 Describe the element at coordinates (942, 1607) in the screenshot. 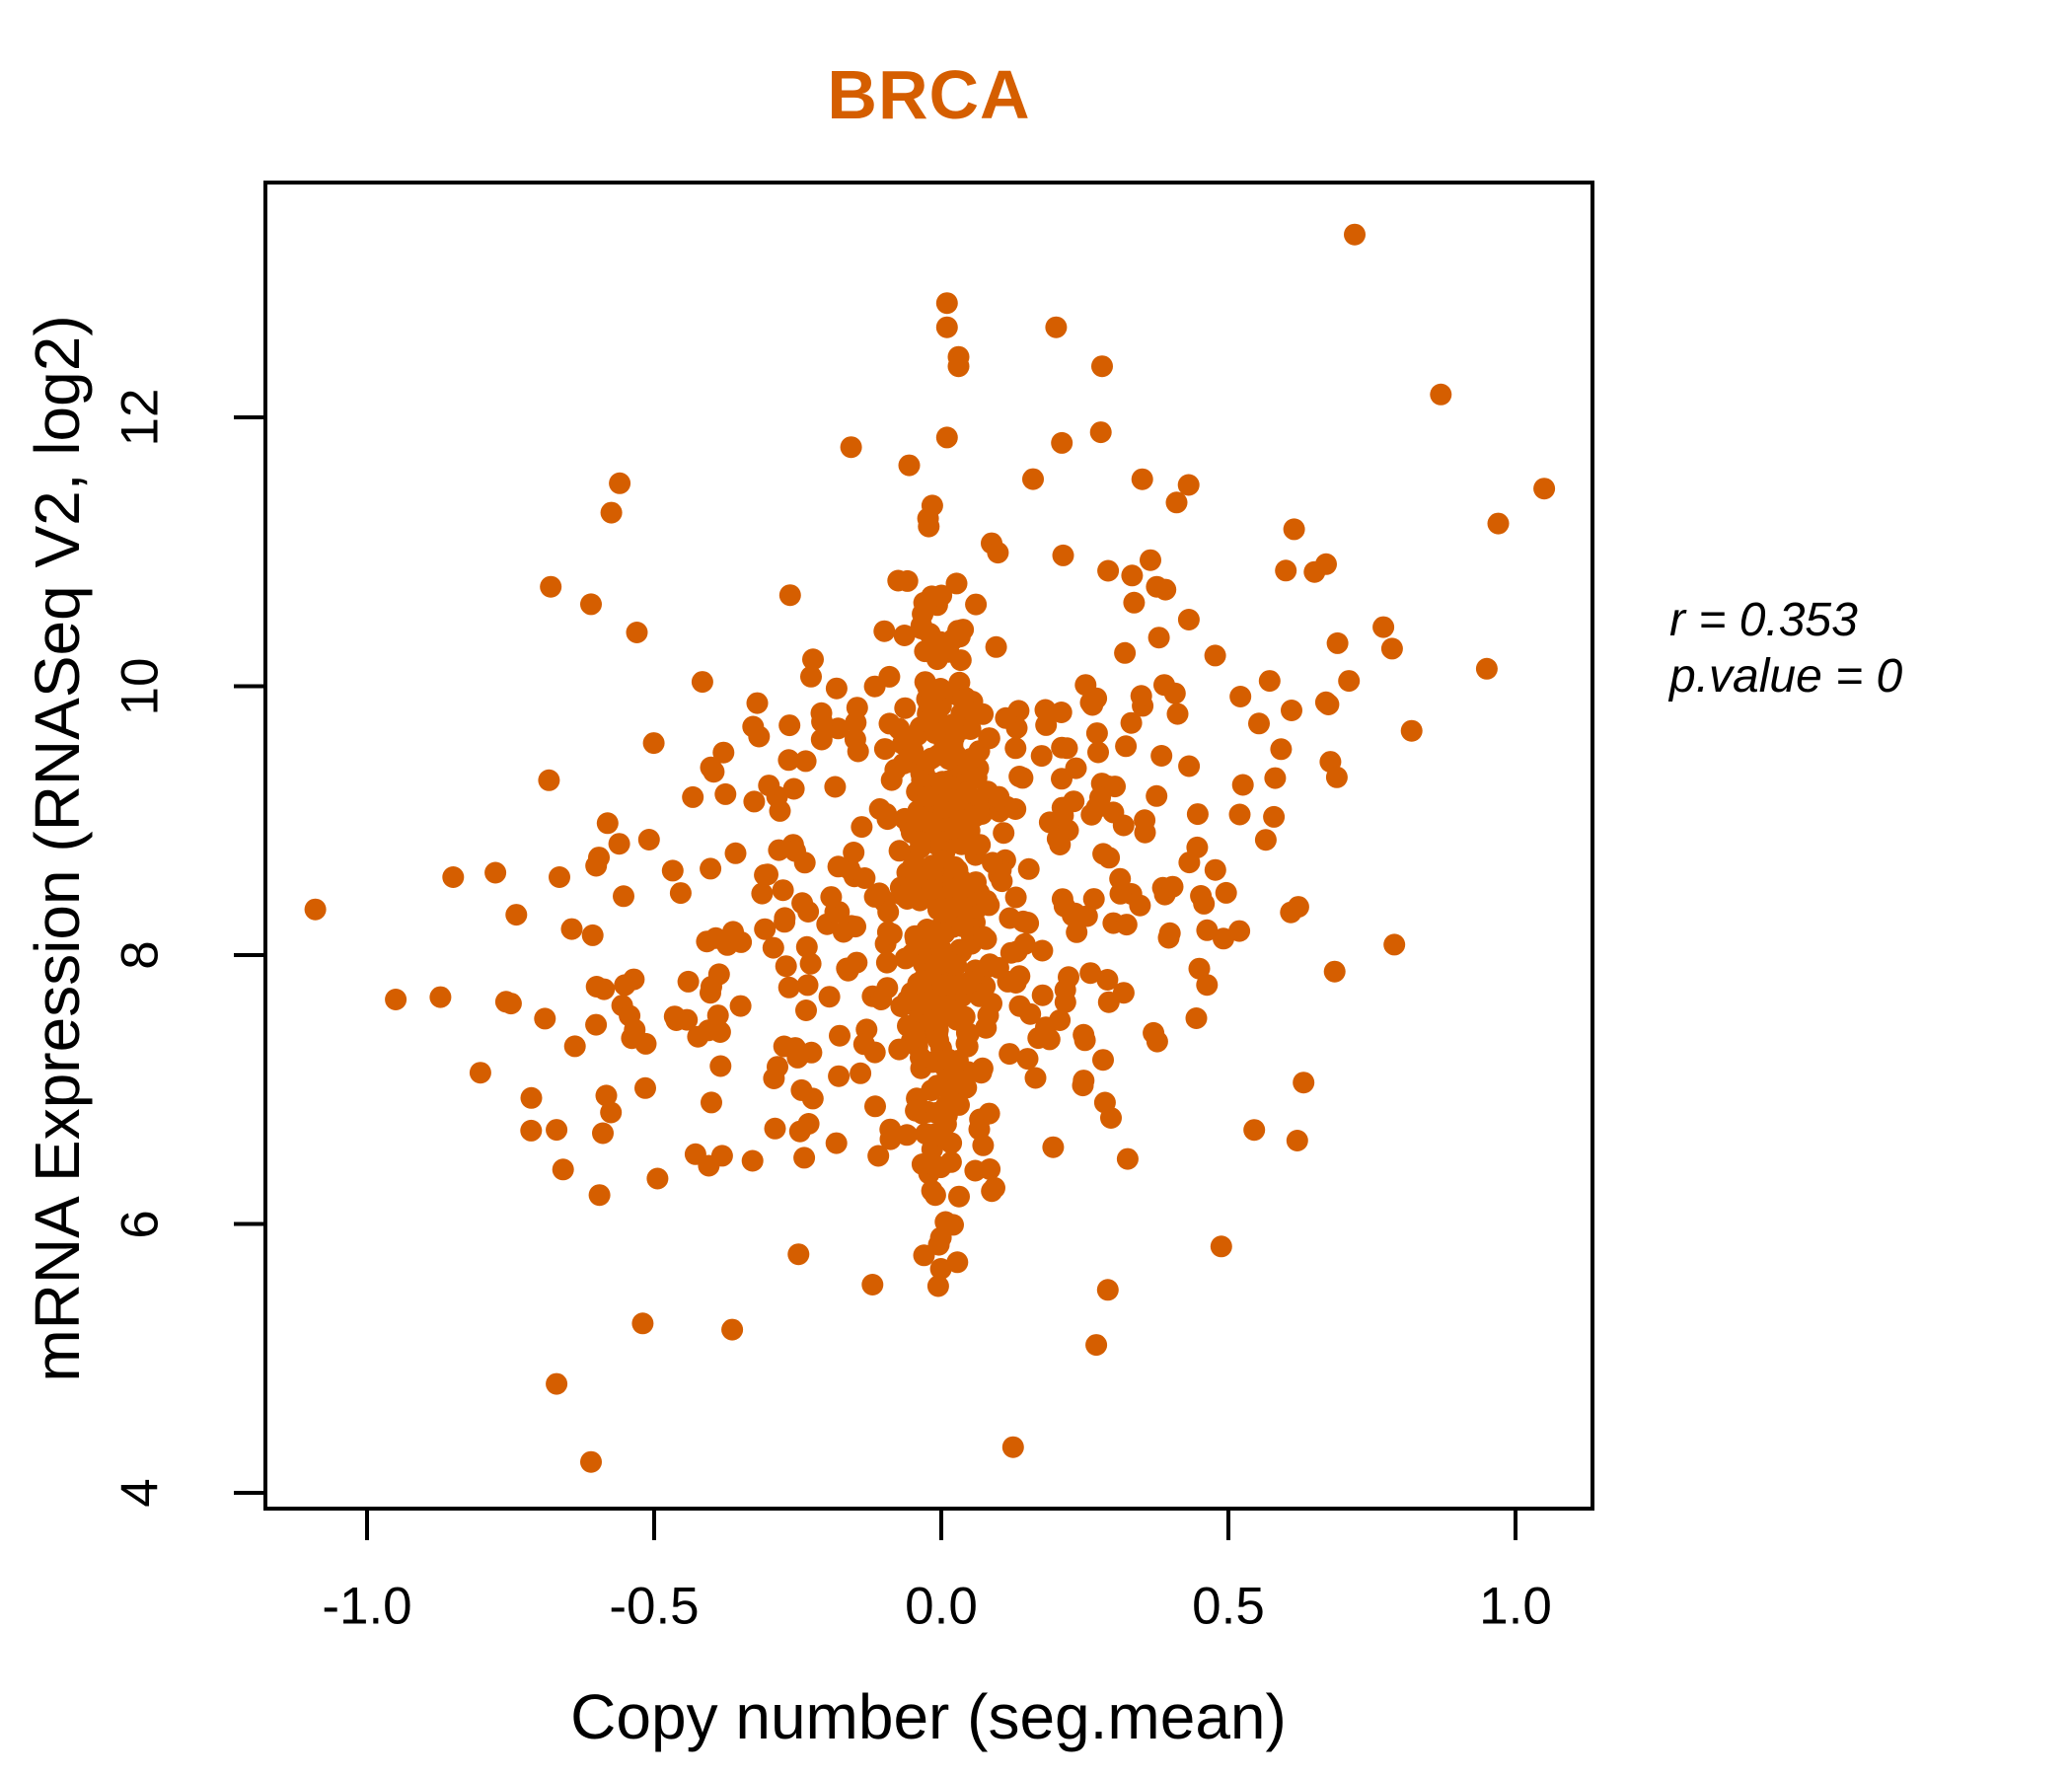

I see `x-tick-label: 0.0` at that location.